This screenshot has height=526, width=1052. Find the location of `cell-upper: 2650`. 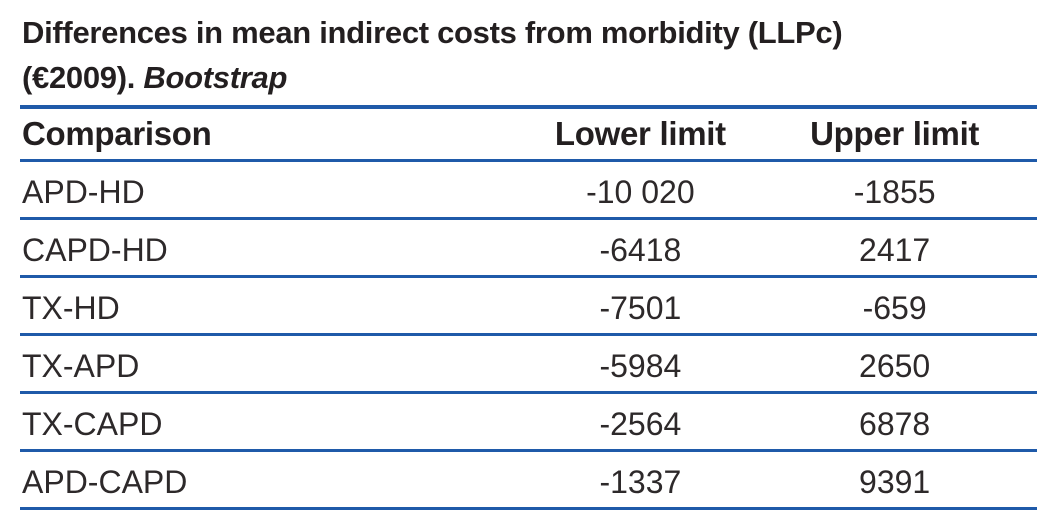

cell-upper: 2650 is located at coordinates (894, 364).